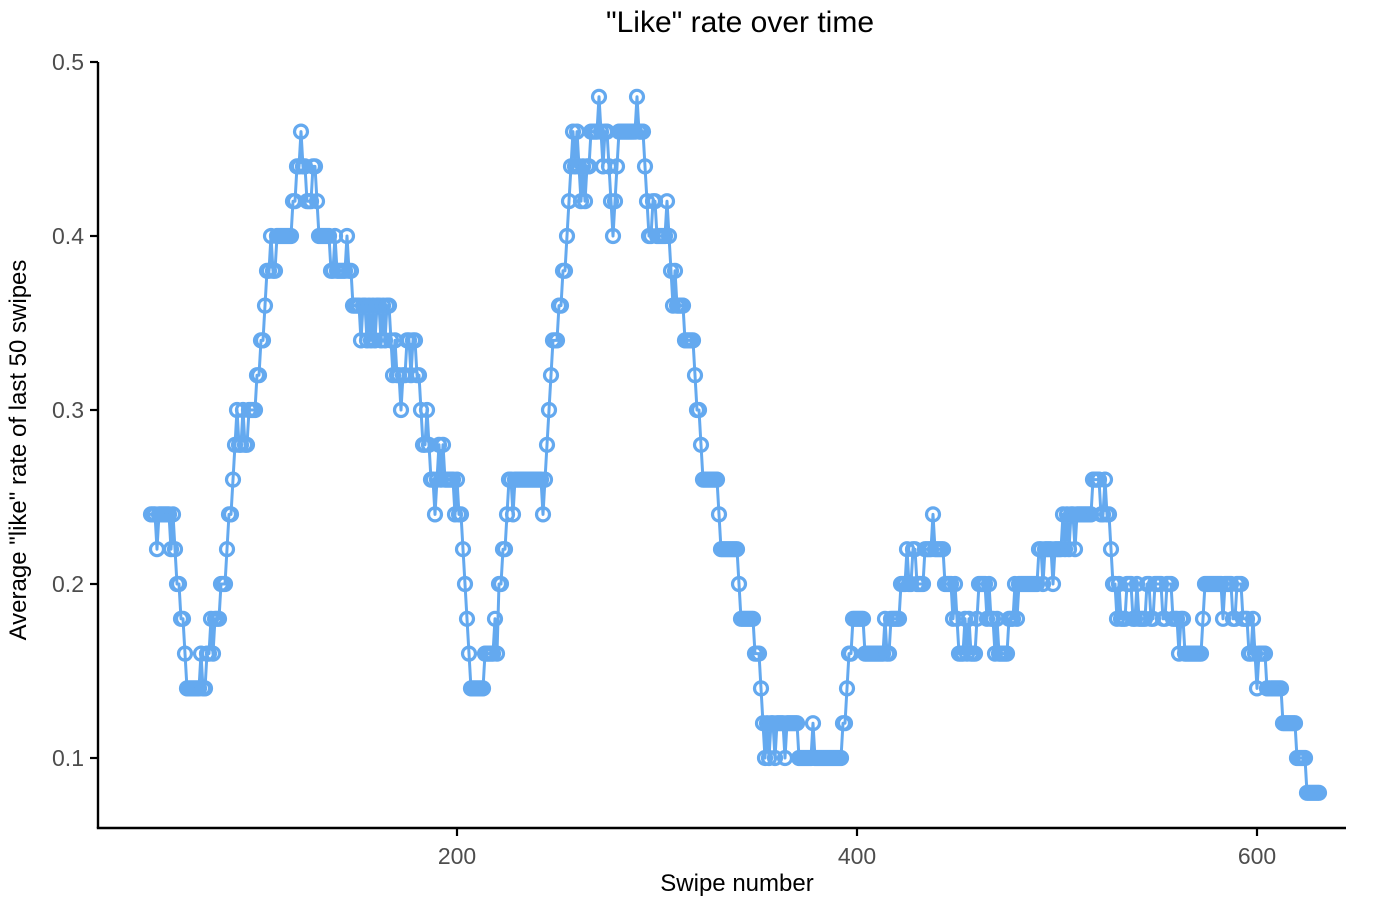 The width and height of the screenshot is (1382, 910). What do you see at coordinates (68, 410) in the screenshot?
I see `y-tick-label: 0.3` at bounding box center [68, 410].